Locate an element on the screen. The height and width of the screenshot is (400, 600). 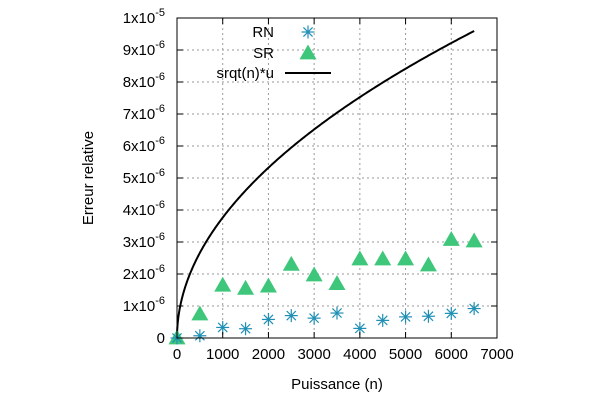
x-tick-label: 6000 is located at coordinates (451, 354).